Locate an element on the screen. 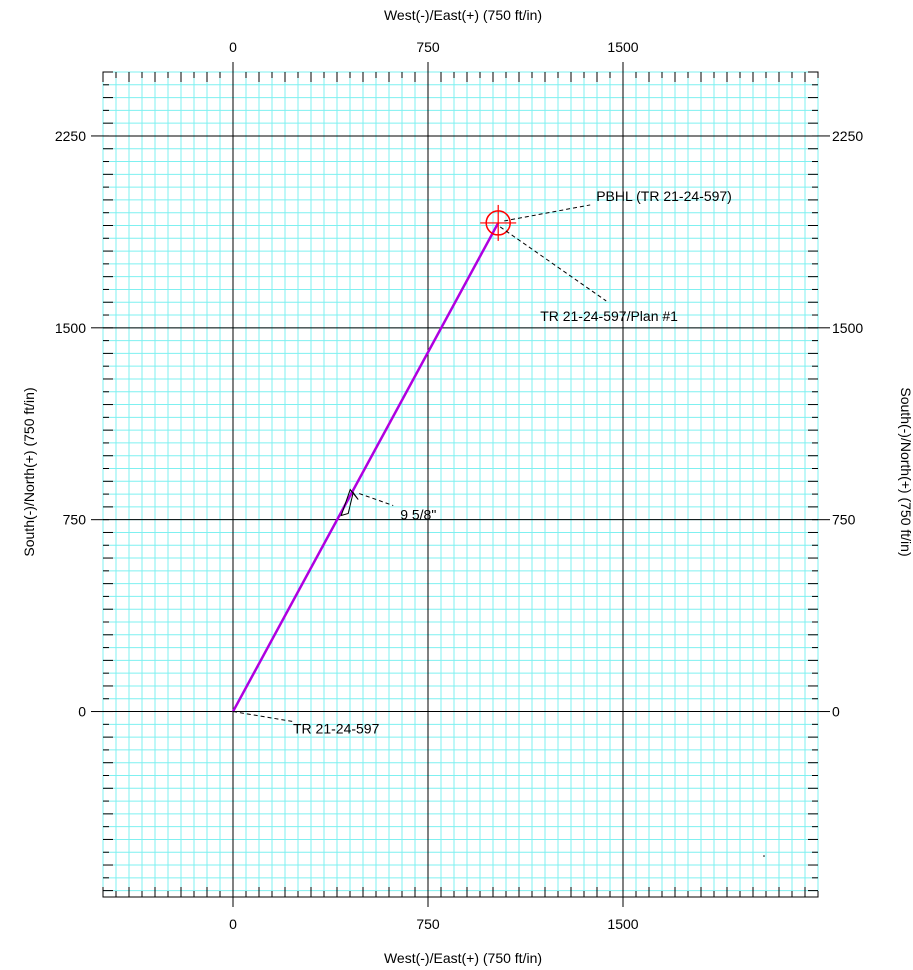  surface-location-label: TR 21-24-597 is located at coordinates (336, 729).